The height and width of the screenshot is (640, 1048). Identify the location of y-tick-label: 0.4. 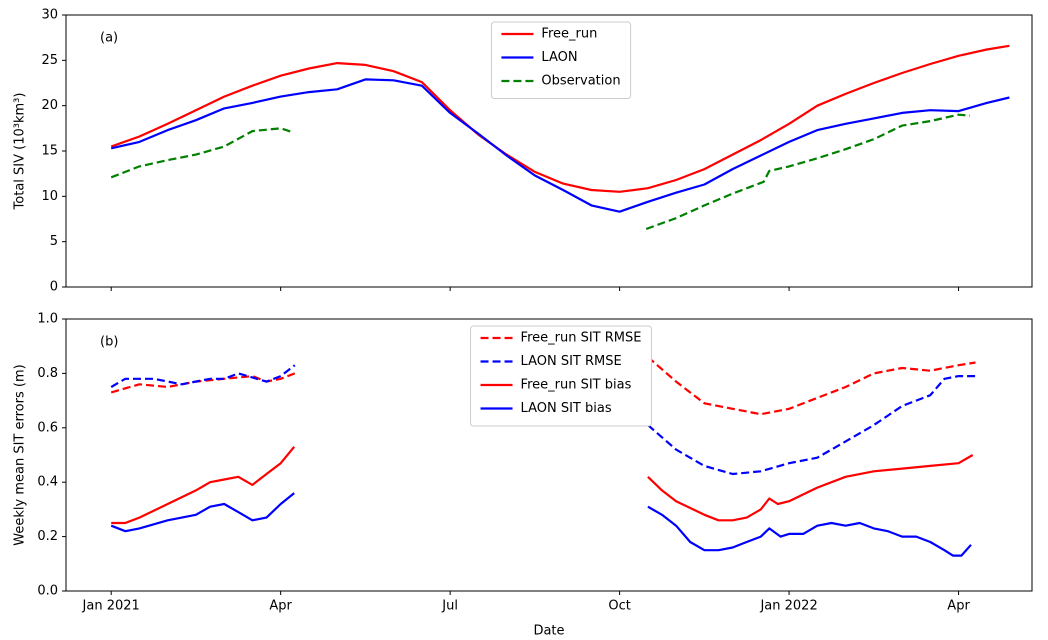
(47, 482).